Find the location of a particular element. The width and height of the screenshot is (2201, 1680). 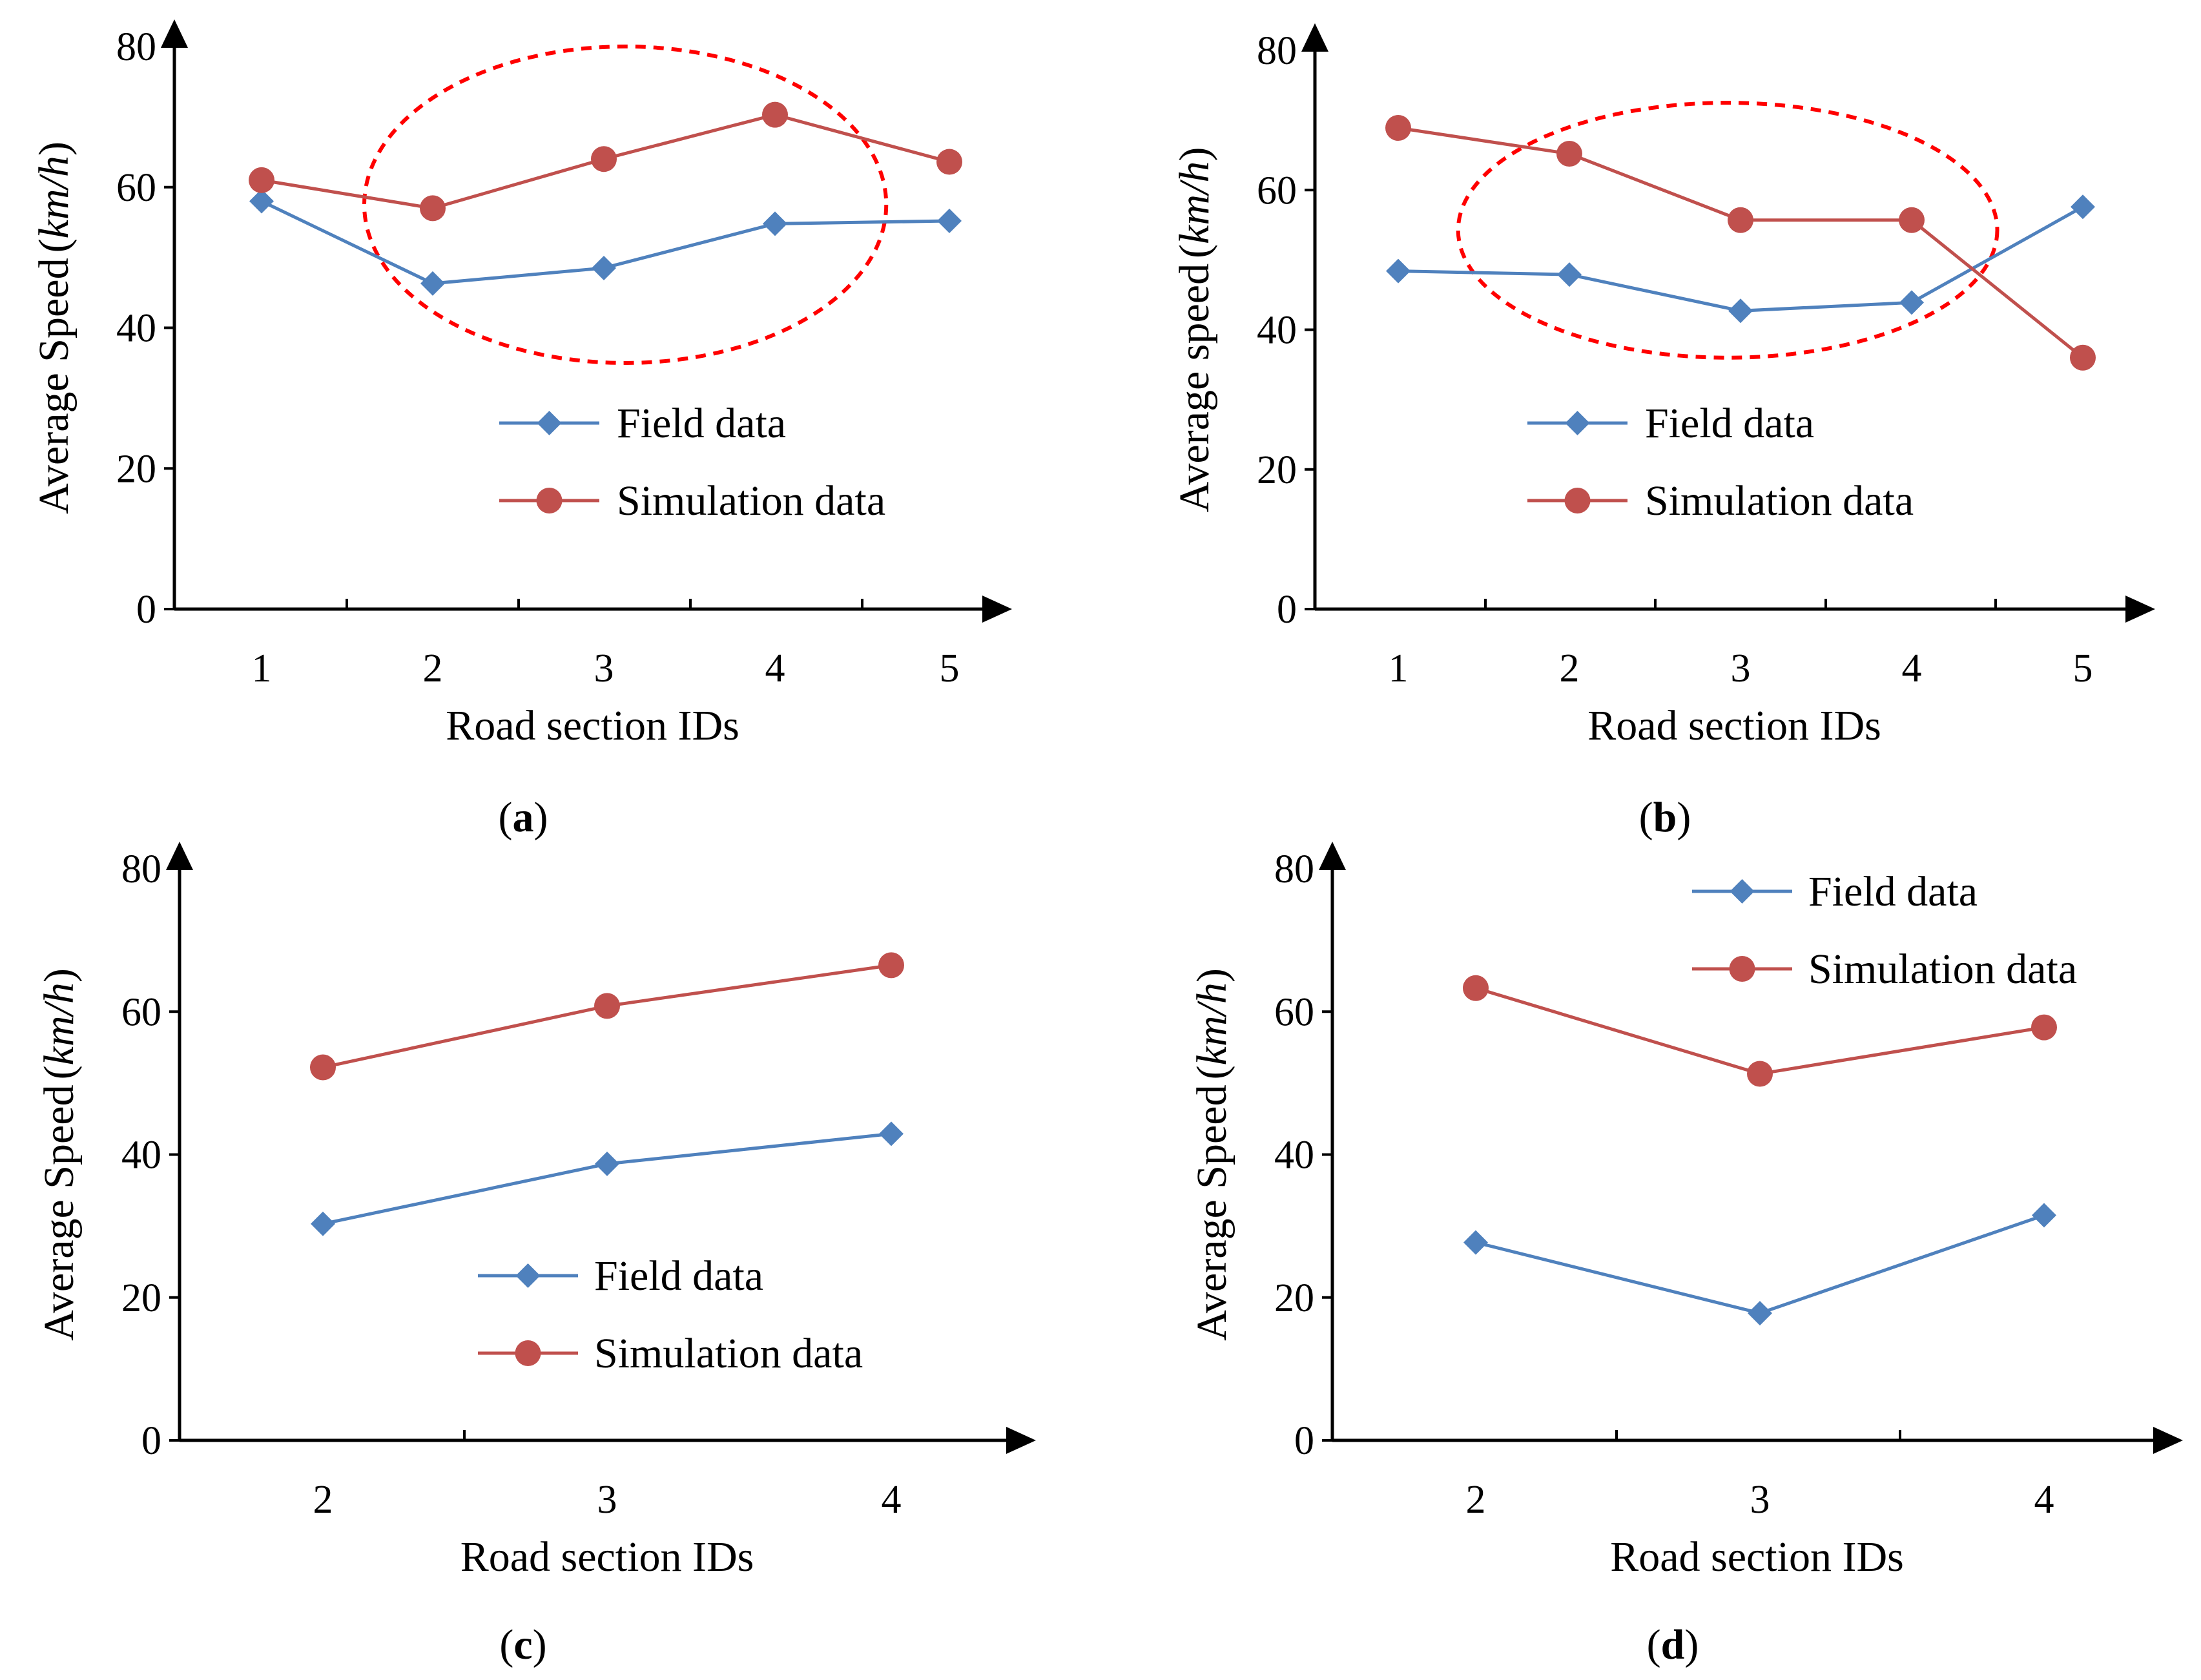

caption-letter: a is located at coordinates (523, 817).